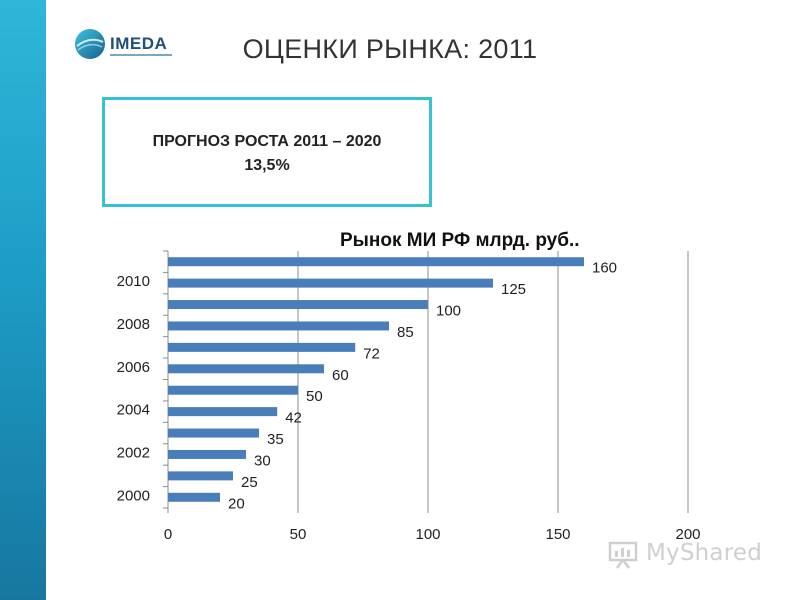 Image resolution: width=800 pixels, height=600 pixels. Describe the element at coordinates (194, 497) in the screenshot. I see `bar-2000` at that location.